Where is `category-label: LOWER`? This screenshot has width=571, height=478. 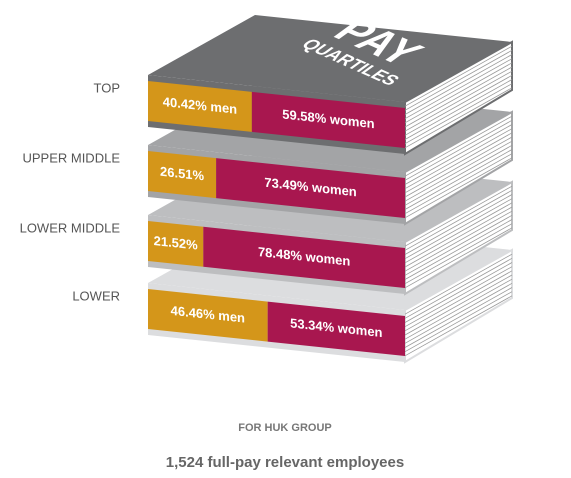
category-label: LOWER is located at coordinates (96, 295).